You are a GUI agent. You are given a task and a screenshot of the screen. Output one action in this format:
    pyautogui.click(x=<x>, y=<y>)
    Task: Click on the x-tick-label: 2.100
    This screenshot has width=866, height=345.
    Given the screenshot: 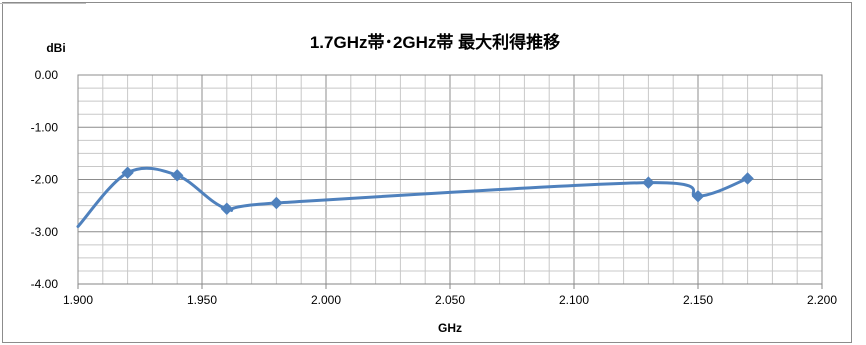 What is the action you would take?
    pyautogui.click(x=574, y=300)
    